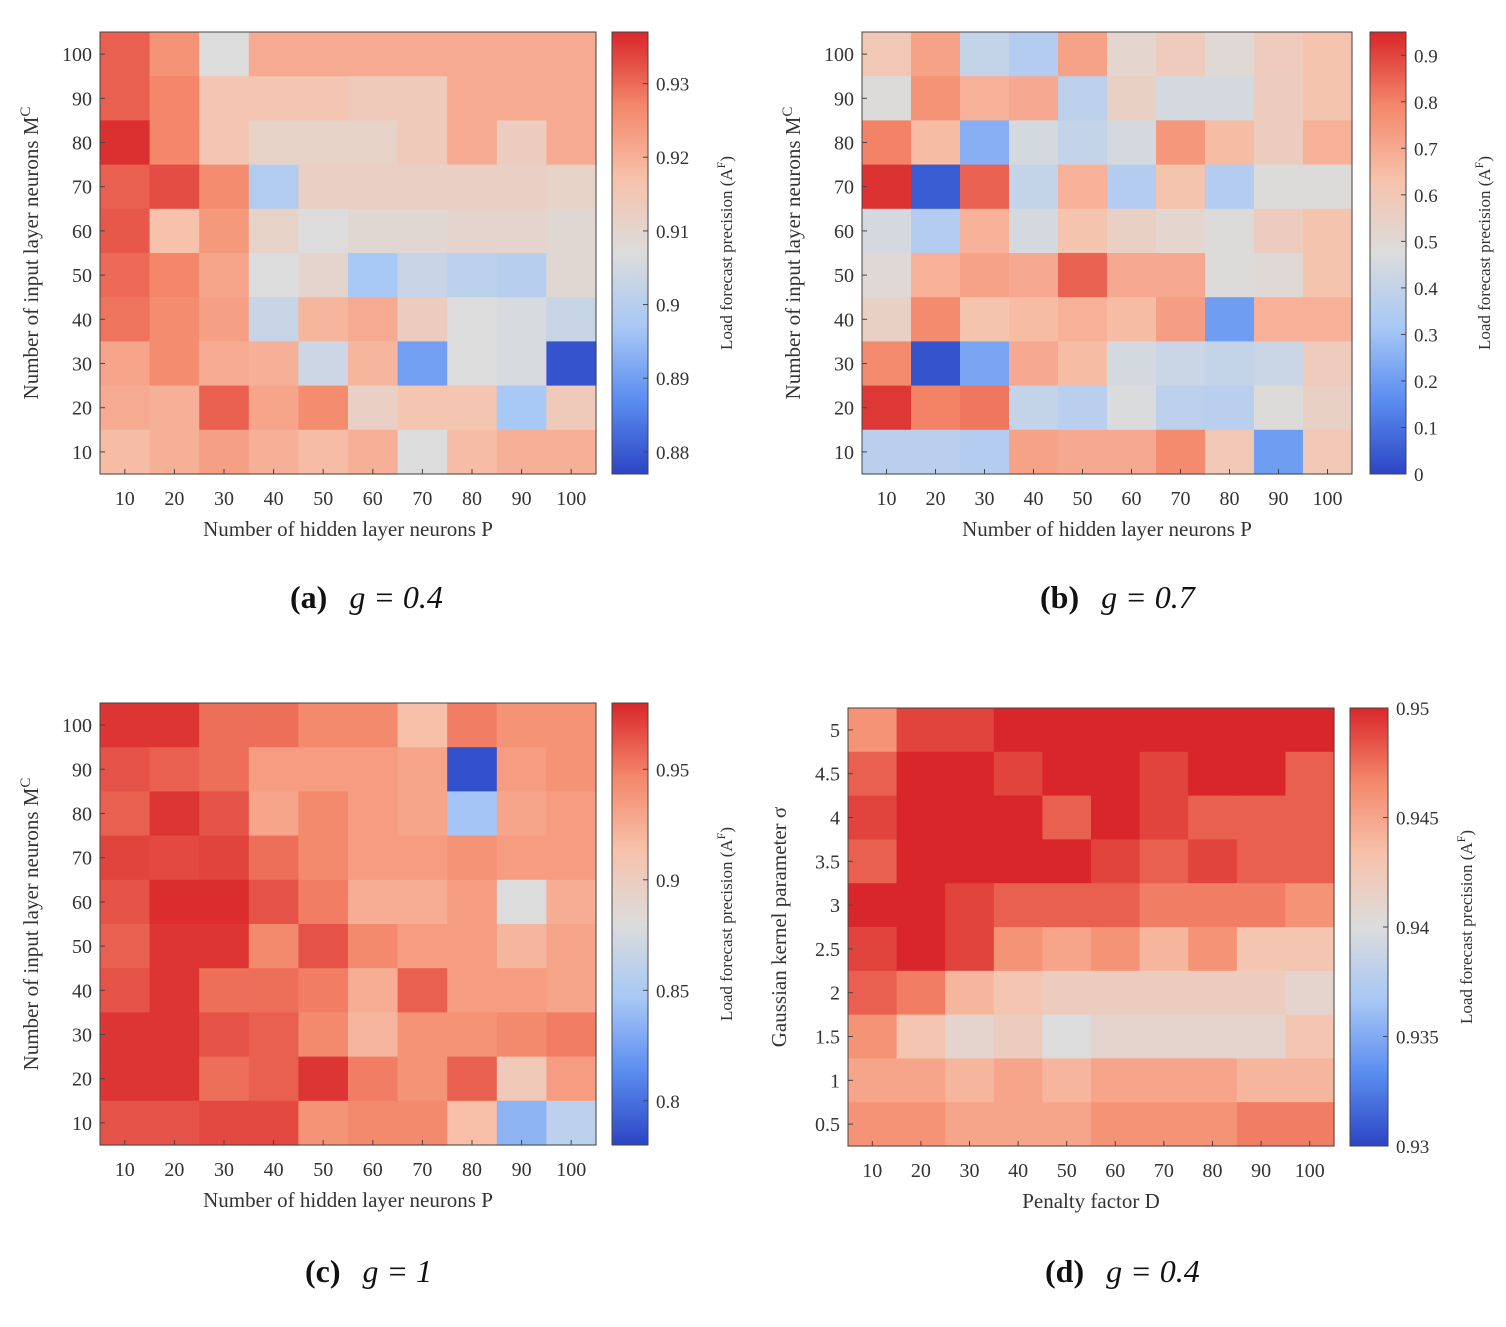  What do you see at coordinates (672, 158) in the screenshot?
I see `colorbar-tick-label: 0.92` at bounding box center [672, 158].